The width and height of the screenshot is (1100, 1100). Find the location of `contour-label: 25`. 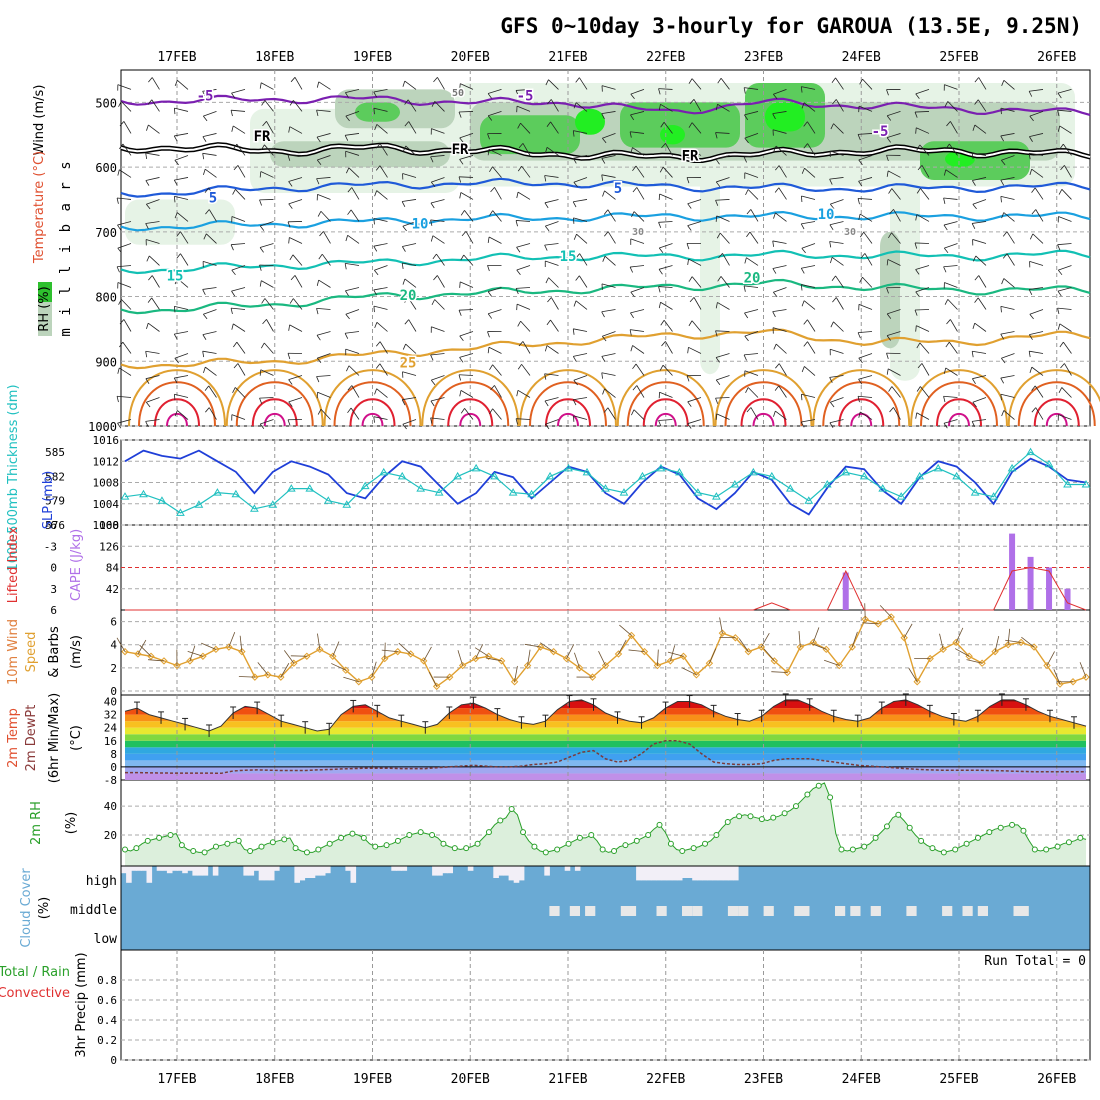

contour-label: 25 is located at coordinates (408, 364).